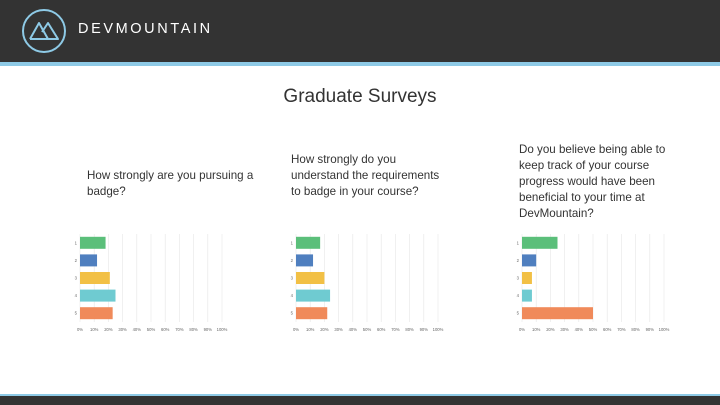 The image size is (720, 405). I want to click on logo-text: DEVMOUNTAIN, so click(145, 29).